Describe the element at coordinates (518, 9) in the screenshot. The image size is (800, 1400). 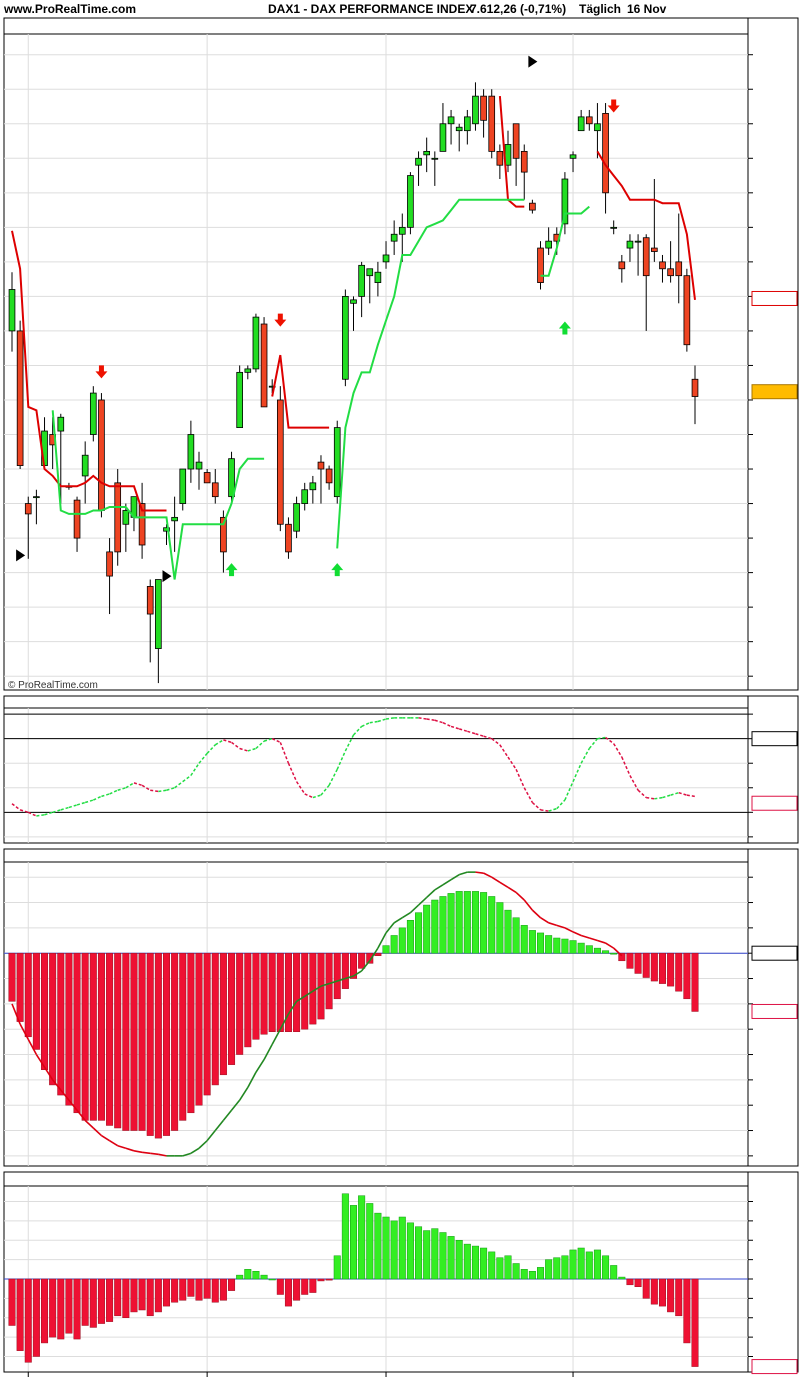
I see `quote-text: 7.612,26 (-0,71%)` at that location.